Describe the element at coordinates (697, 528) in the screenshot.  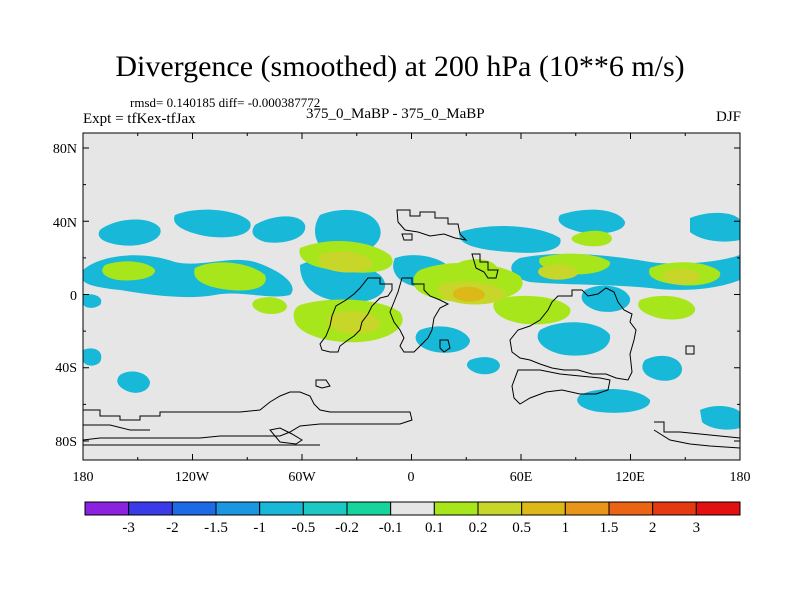
I see `colorbar-label: 3` at that location.